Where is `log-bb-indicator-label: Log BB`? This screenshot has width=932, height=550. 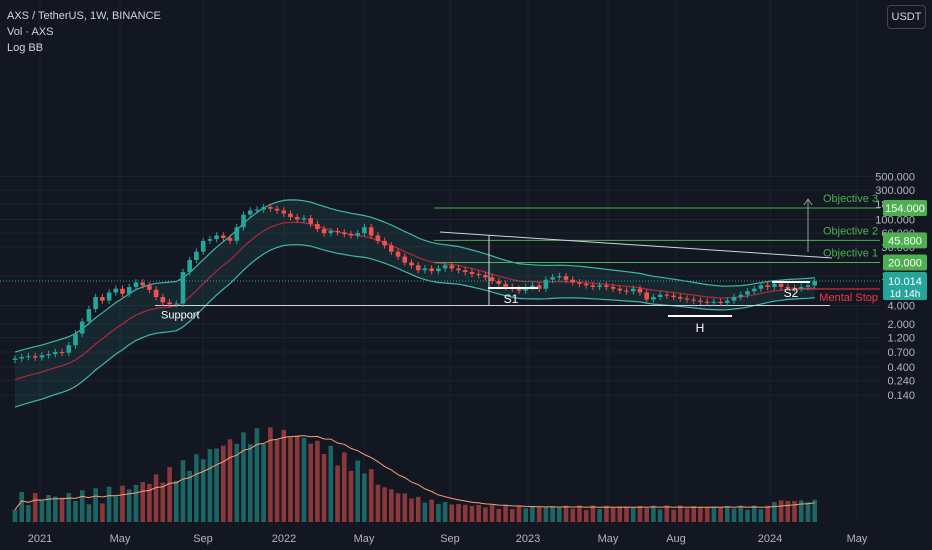 log-bb-indicator-label: Log BB is located at coordinates (25, 48).